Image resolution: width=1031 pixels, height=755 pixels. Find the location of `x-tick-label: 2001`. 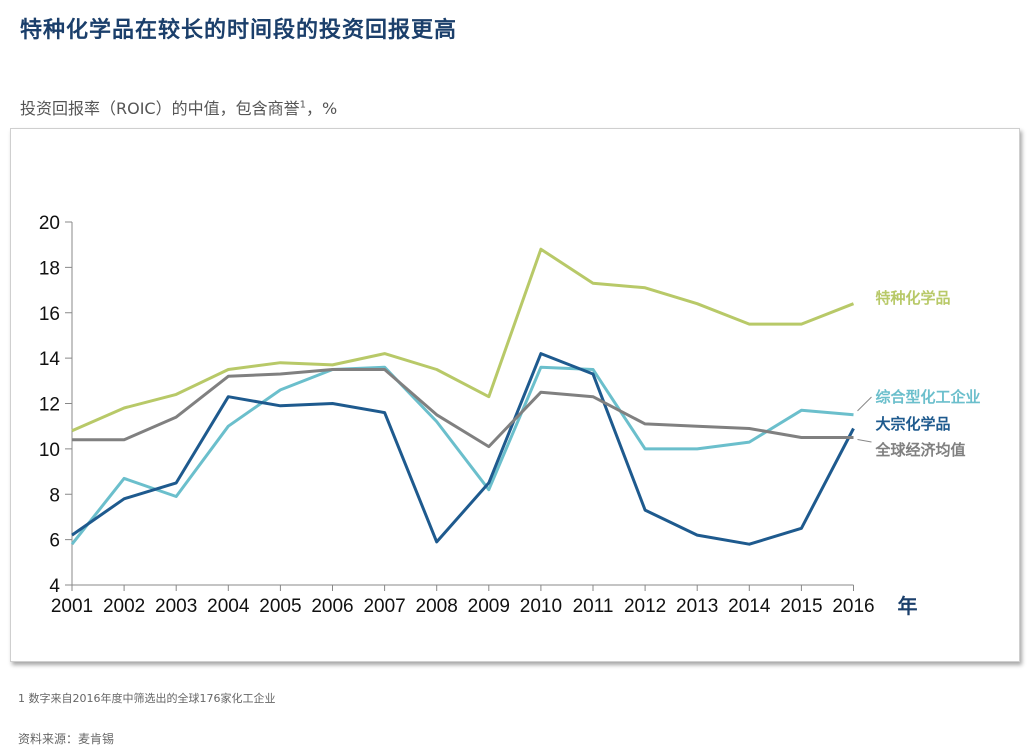

x-tick-label: 2001 is located at coordinates (72, 606).